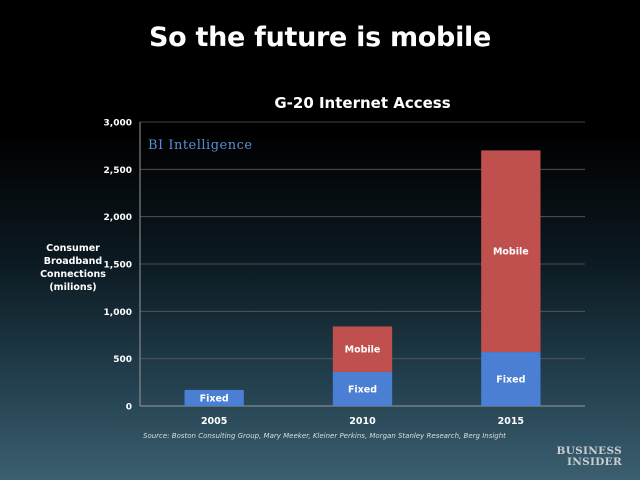 Image resolution: width=640 pixels, height=480 pixels. What do you see at coordinates (122, 360) in the screenshot?
I see `y-tick-label: 500` at bounding box center [122, 360].